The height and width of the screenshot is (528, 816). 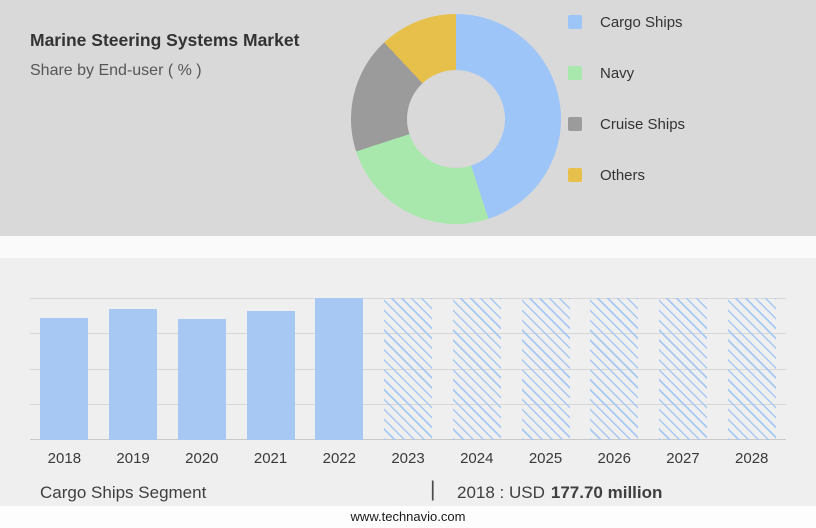 What do you see at coordinates (339, 458) in the screenshot?
I see `x-axis-label: 2022` at bounding box center [339, 458].